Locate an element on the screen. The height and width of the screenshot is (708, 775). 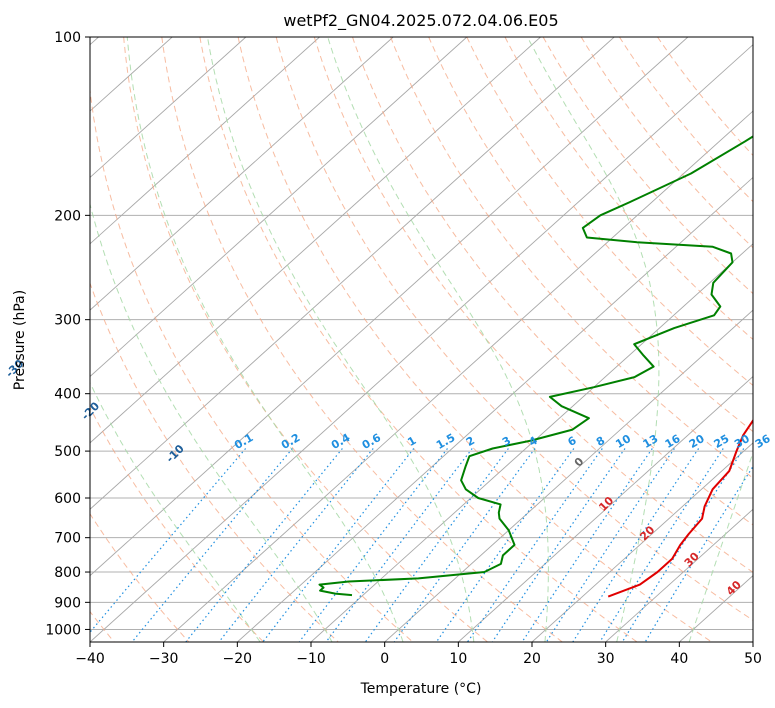
y-tick-label: 200 is located at coordinates (67, 216).